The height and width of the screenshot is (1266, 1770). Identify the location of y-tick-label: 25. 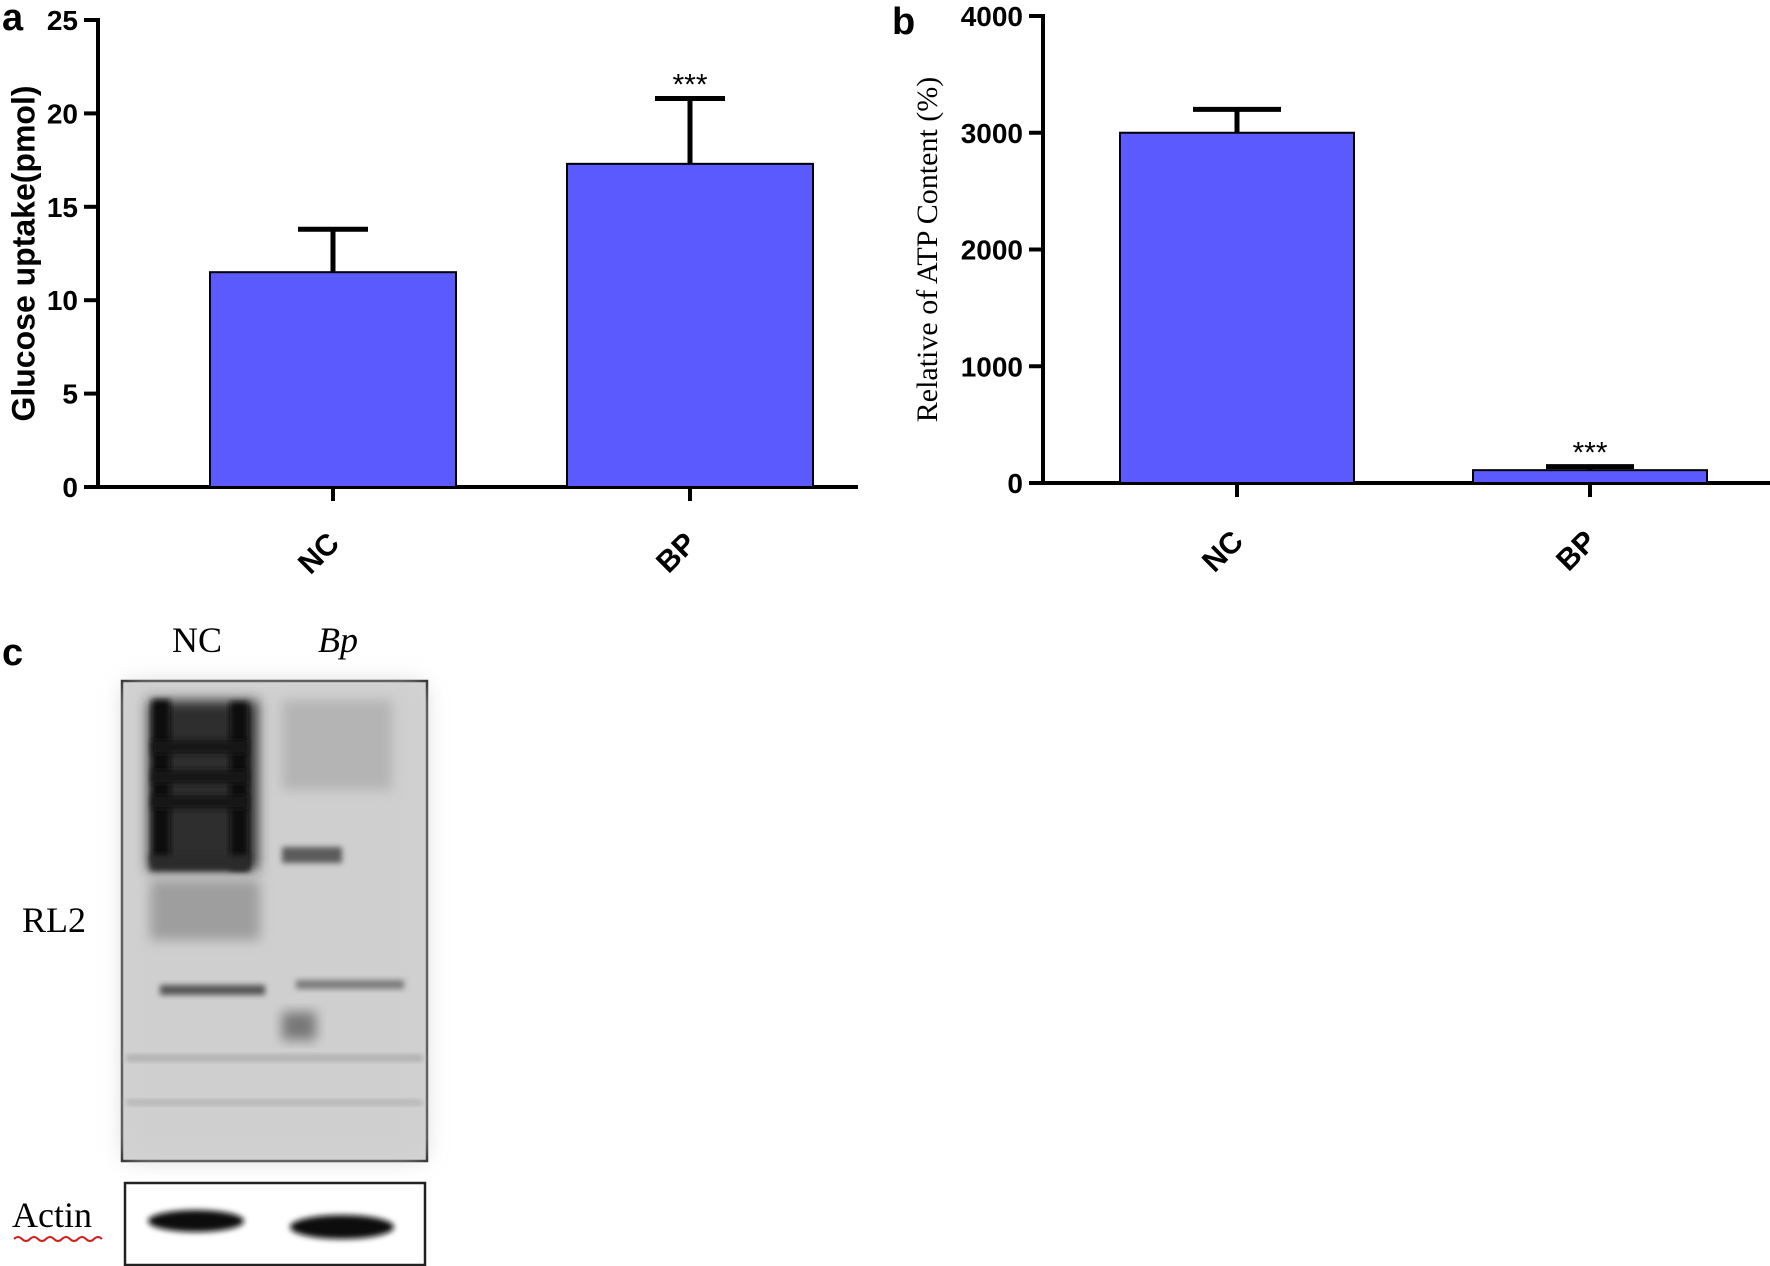
(62, 20).